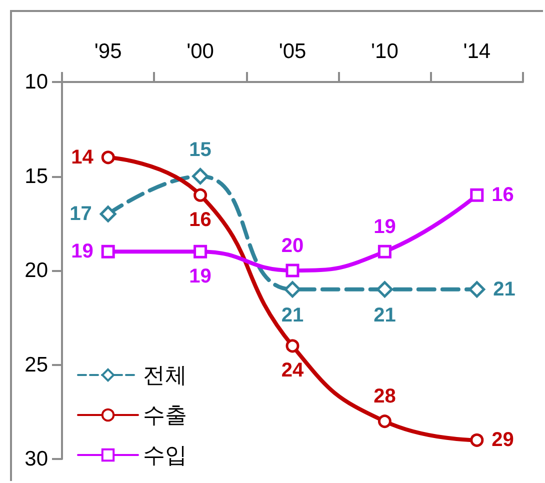 Image resolution: width=545 pixels, height=483 pixels. Describe the element at coordinates (81, 213) in the screenshot. I see `data-label: 17` at that location.